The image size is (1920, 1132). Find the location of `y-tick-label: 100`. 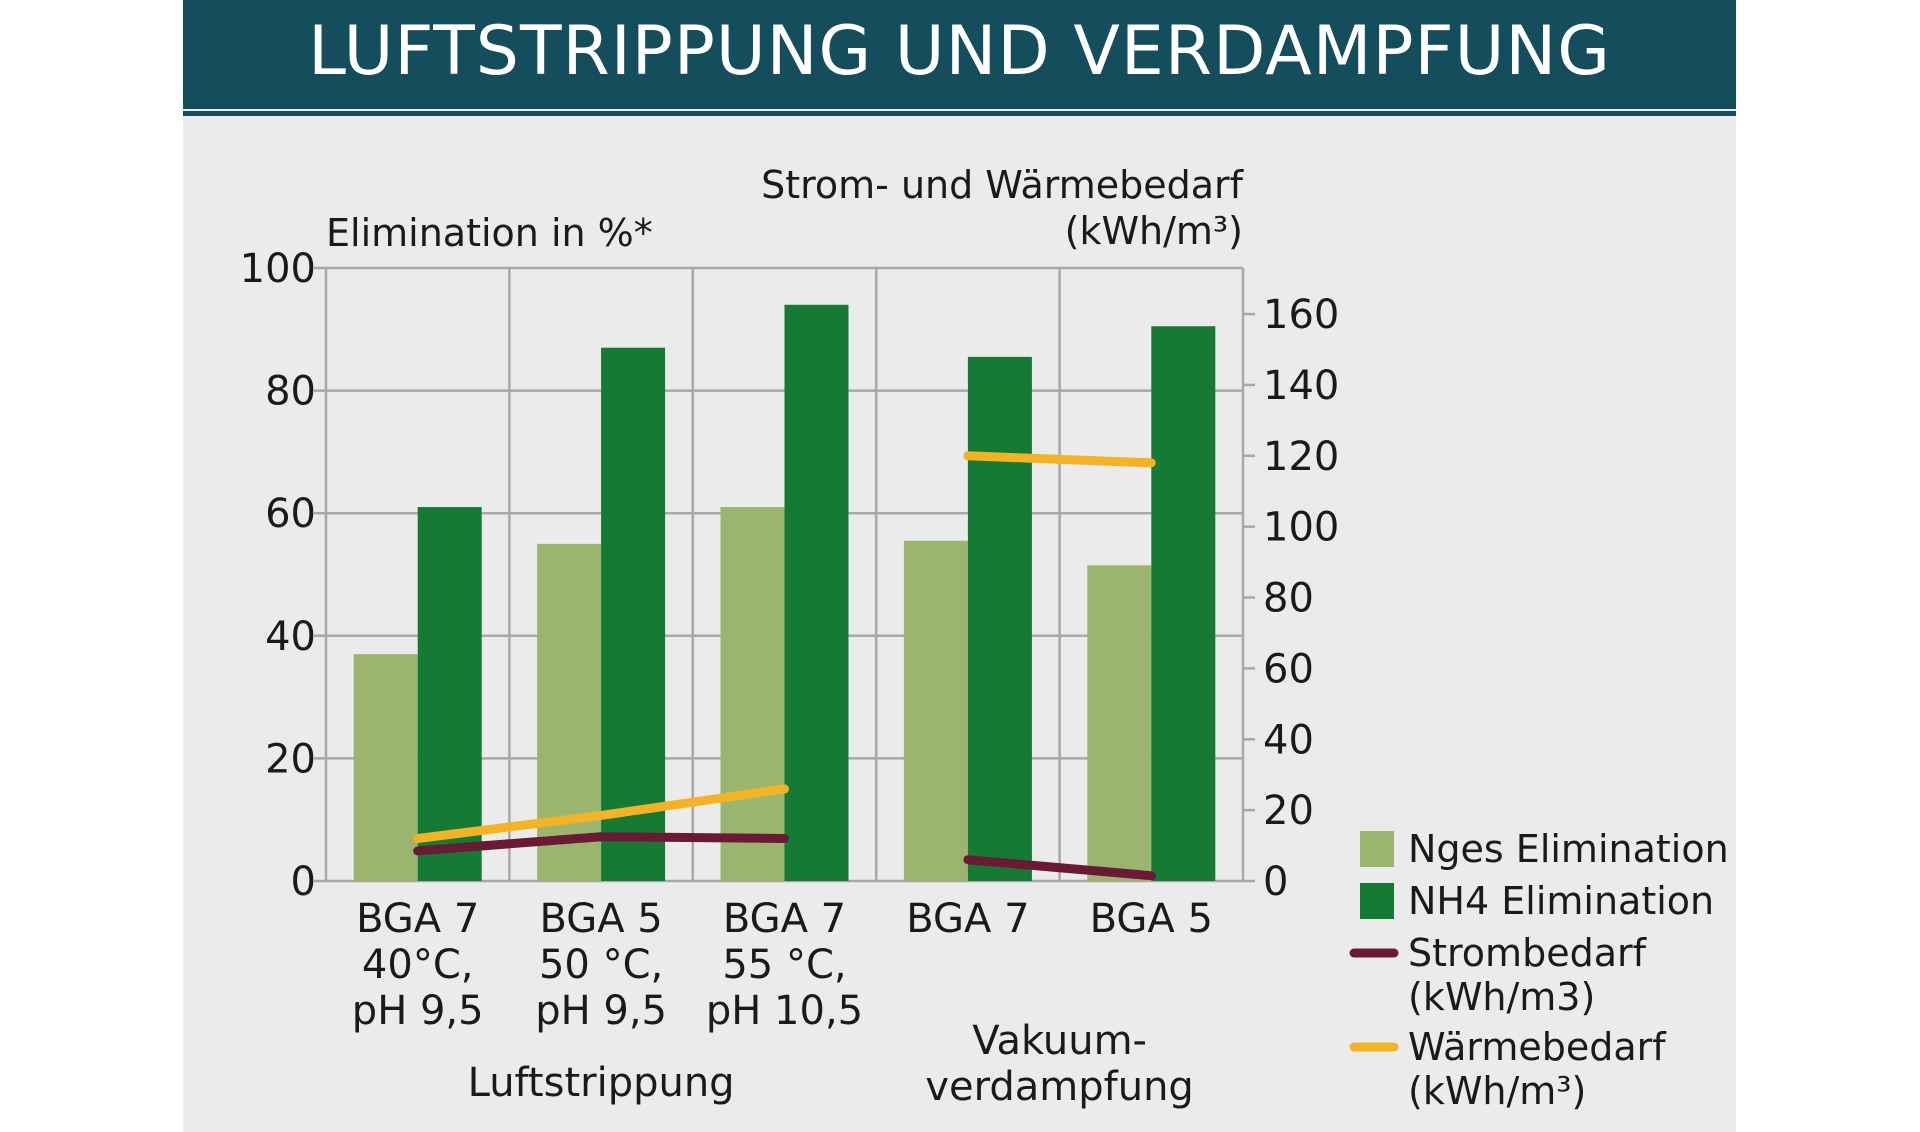

y-tick-label: 100 is located at coordinates (278, 269).